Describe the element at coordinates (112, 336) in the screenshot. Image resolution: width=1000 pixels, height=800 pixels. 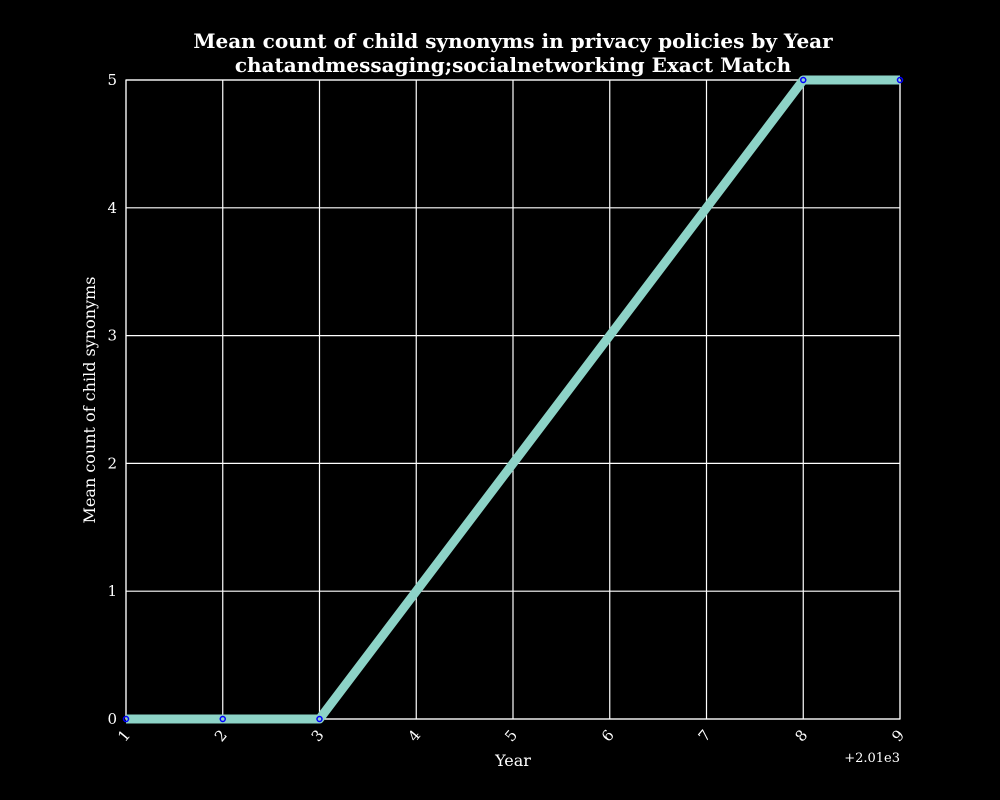
I see `y-tick-label: 3` at that location.